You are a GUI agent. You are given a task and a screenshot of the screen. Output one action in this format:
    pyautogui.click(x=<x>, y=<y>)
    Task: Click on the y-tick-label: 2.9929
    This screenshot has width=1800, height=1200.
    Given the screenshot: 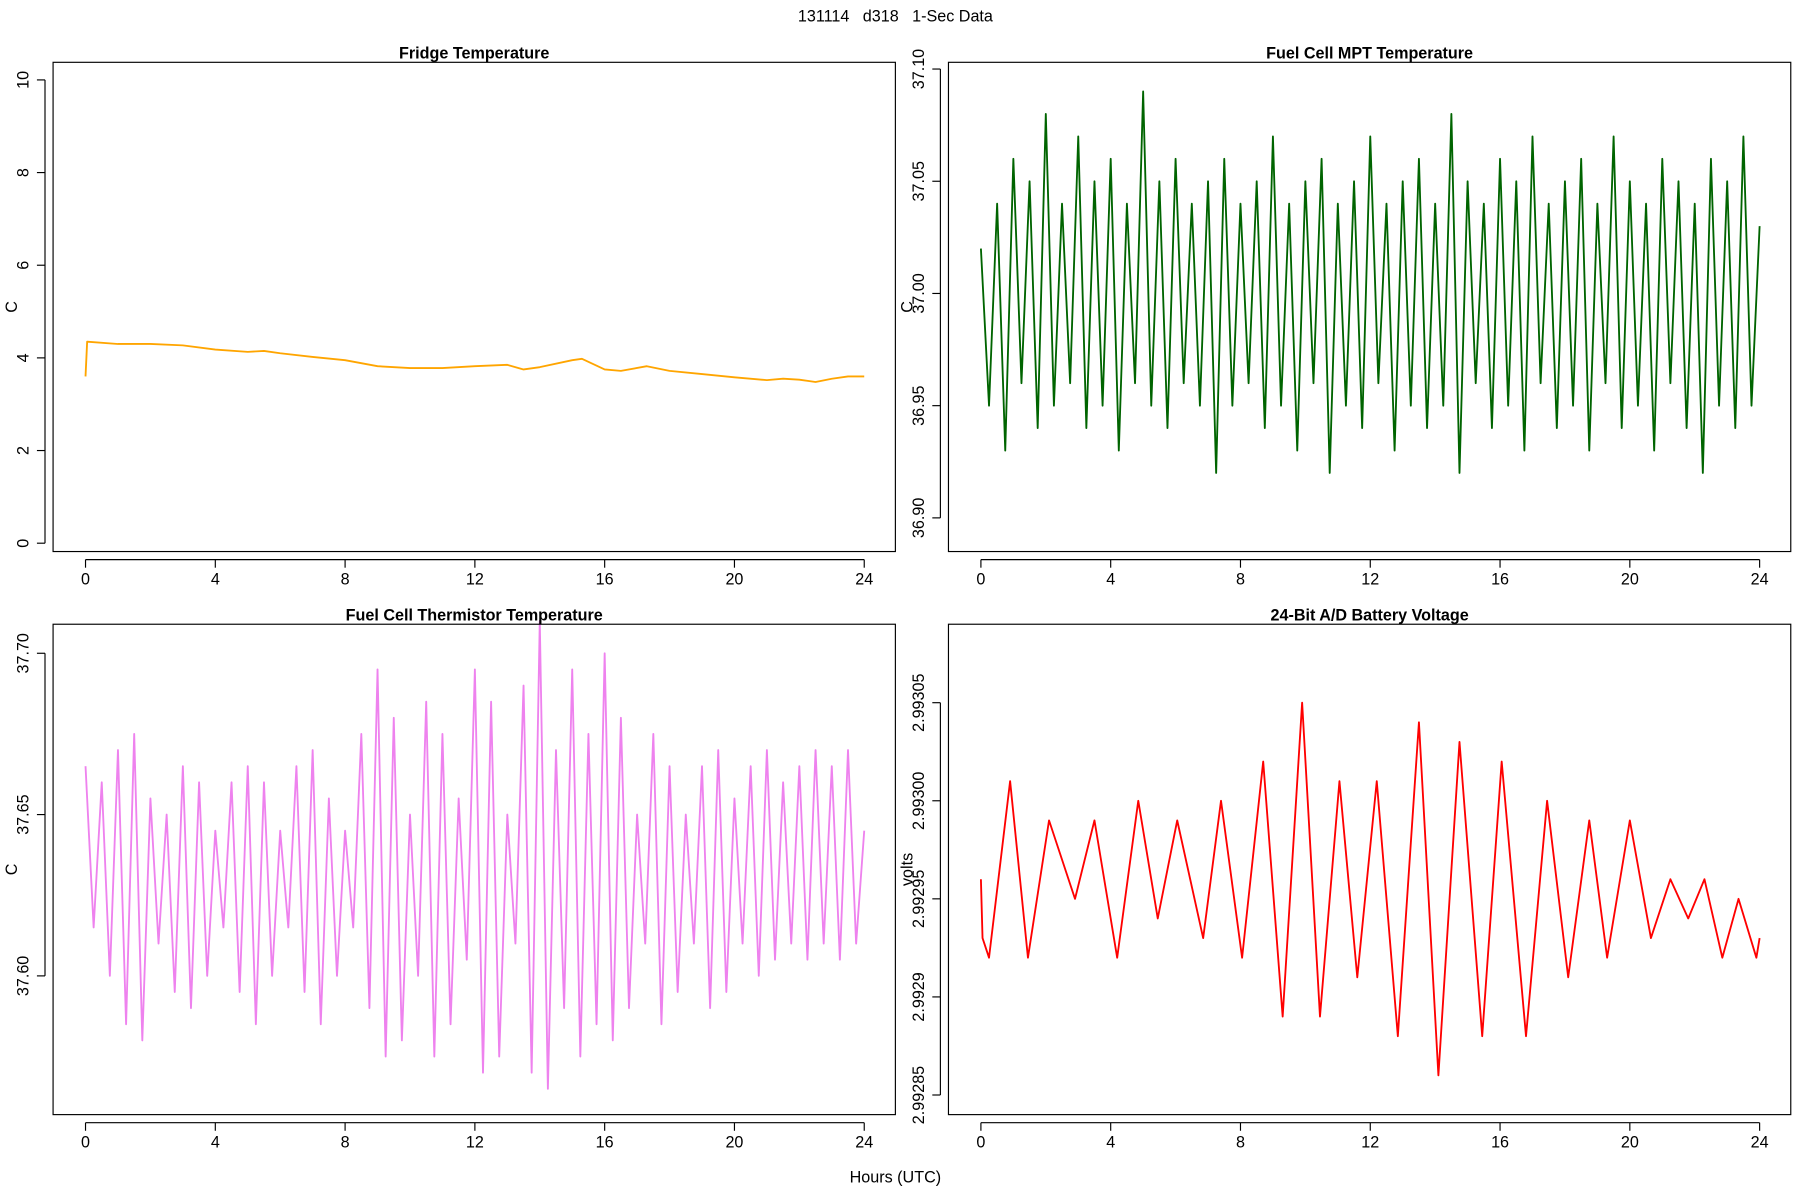 What is the action you would take?
    pyautogui.click(x=919, y=996)
    